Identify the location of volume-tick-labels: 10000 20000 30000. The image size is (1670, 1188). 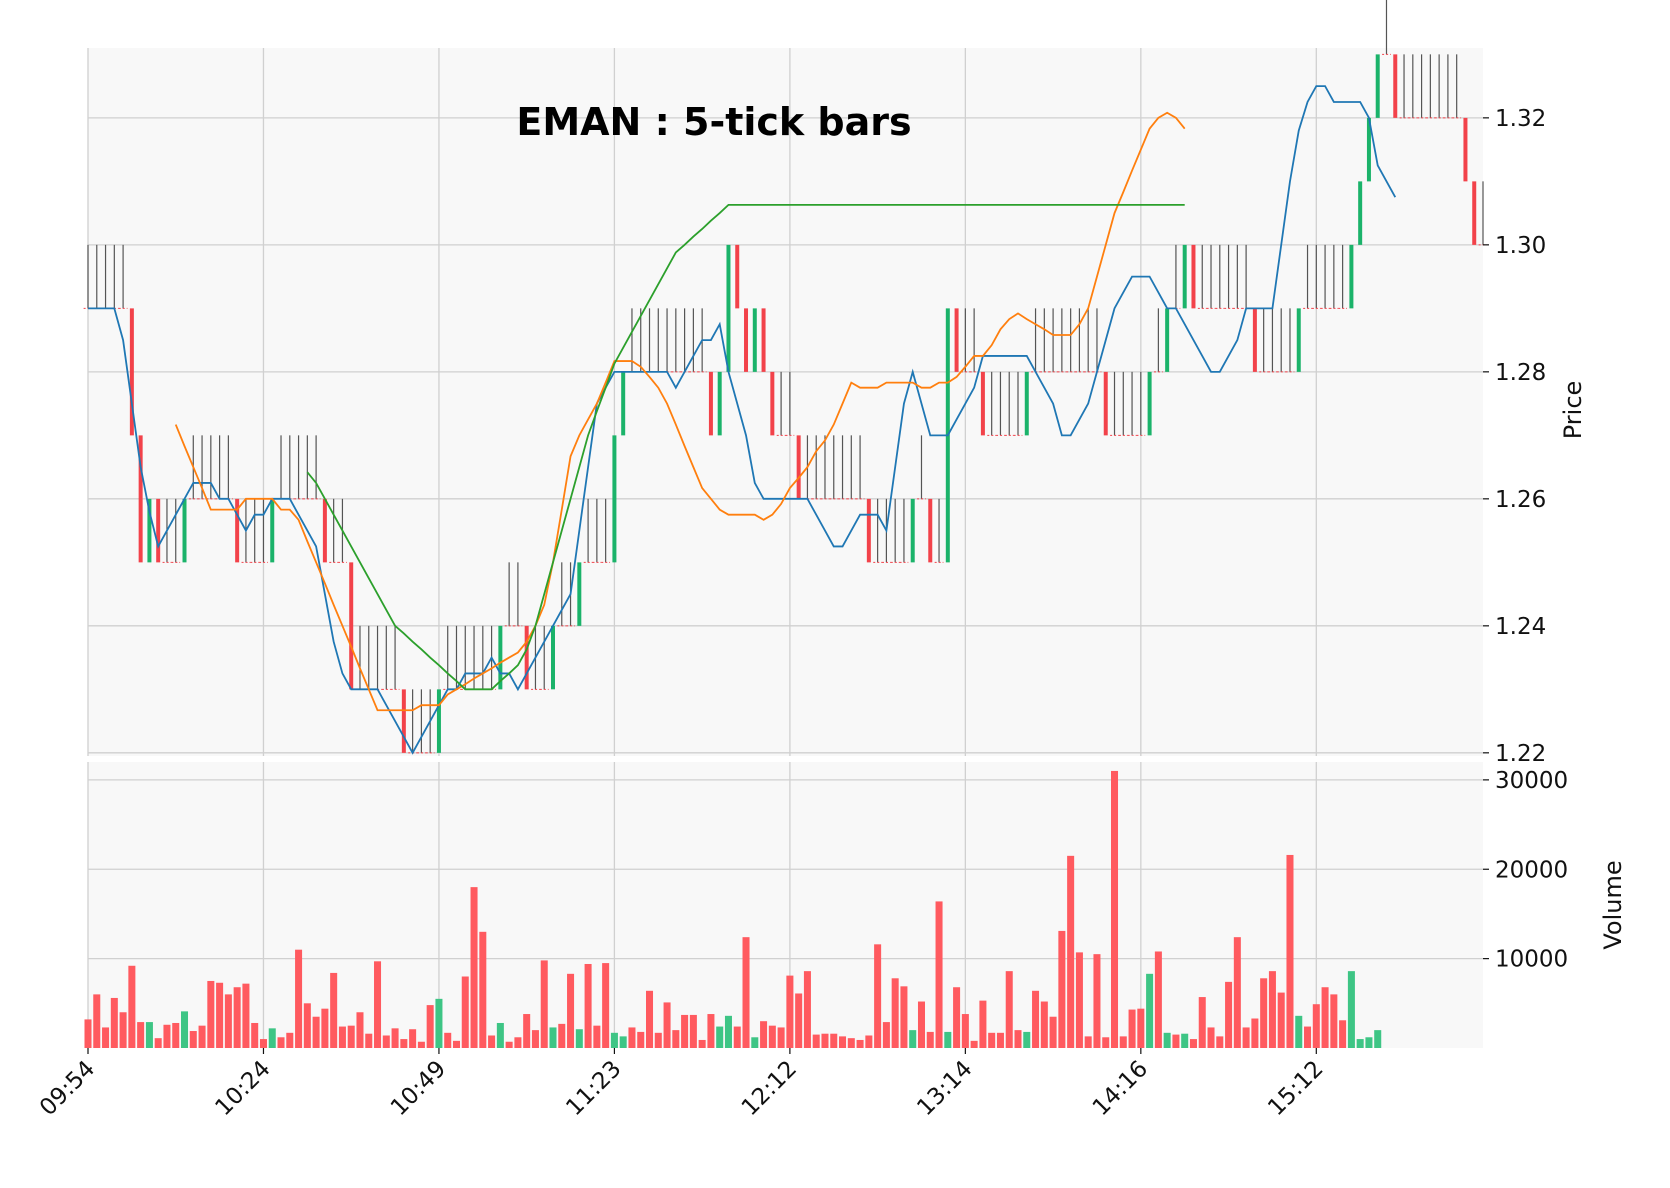
(1525, 870).